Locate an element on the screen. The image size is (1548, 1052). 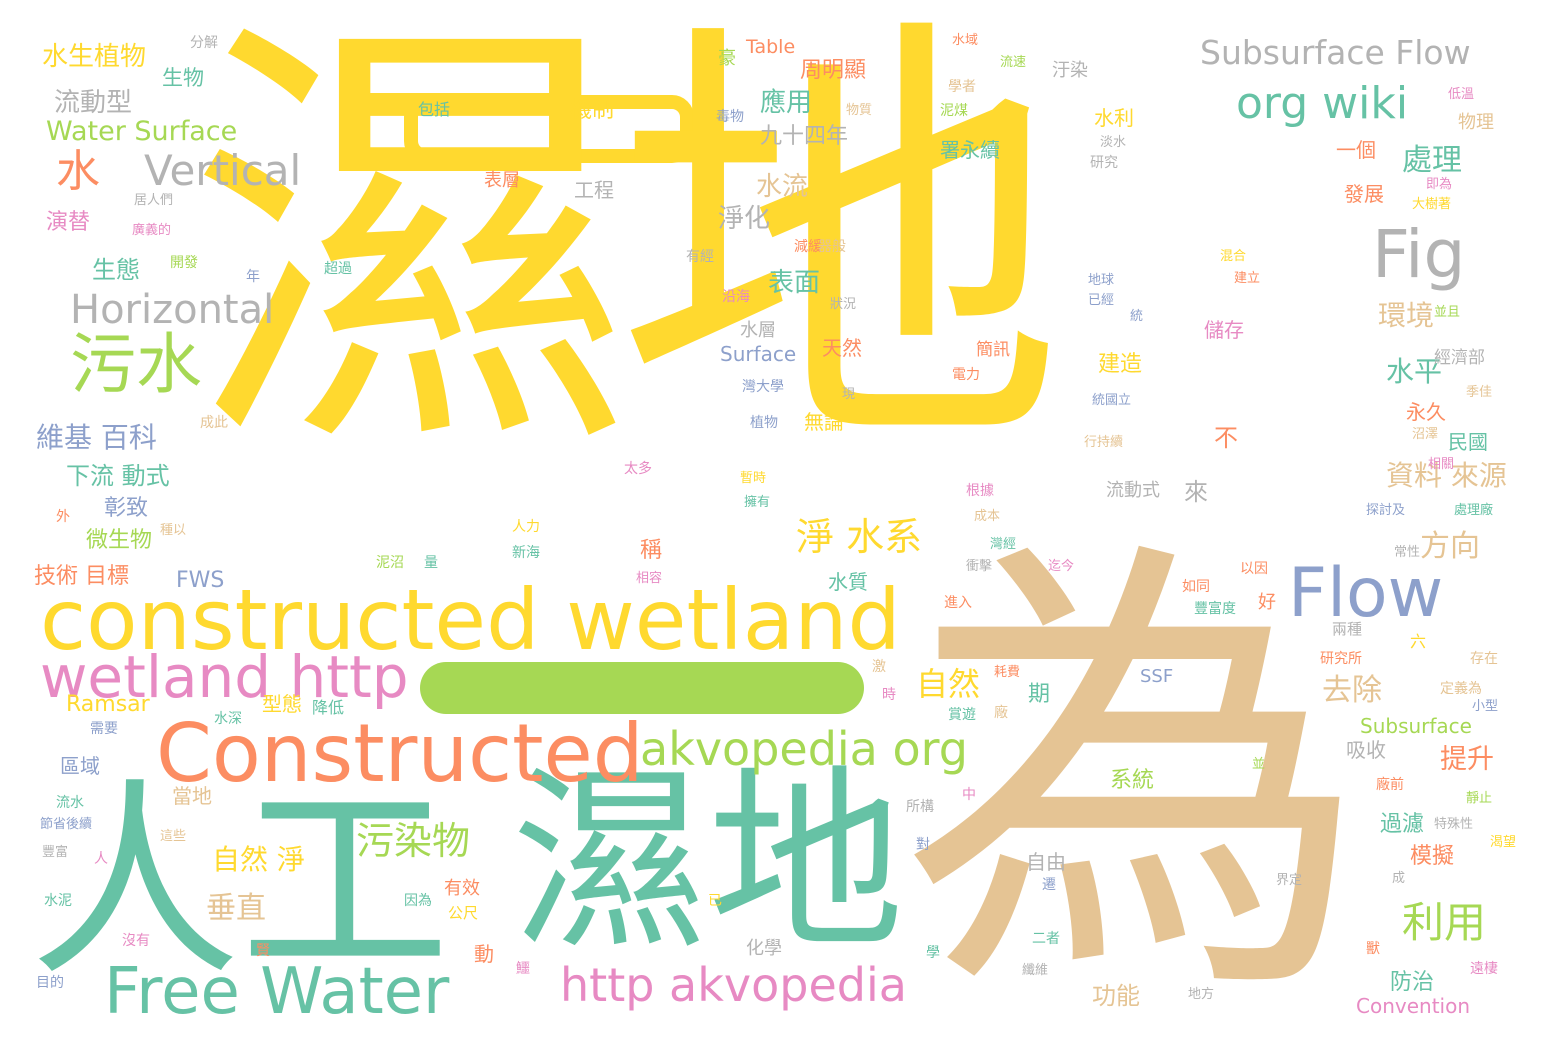
word: 人工 is located at coordinates (240, 882).